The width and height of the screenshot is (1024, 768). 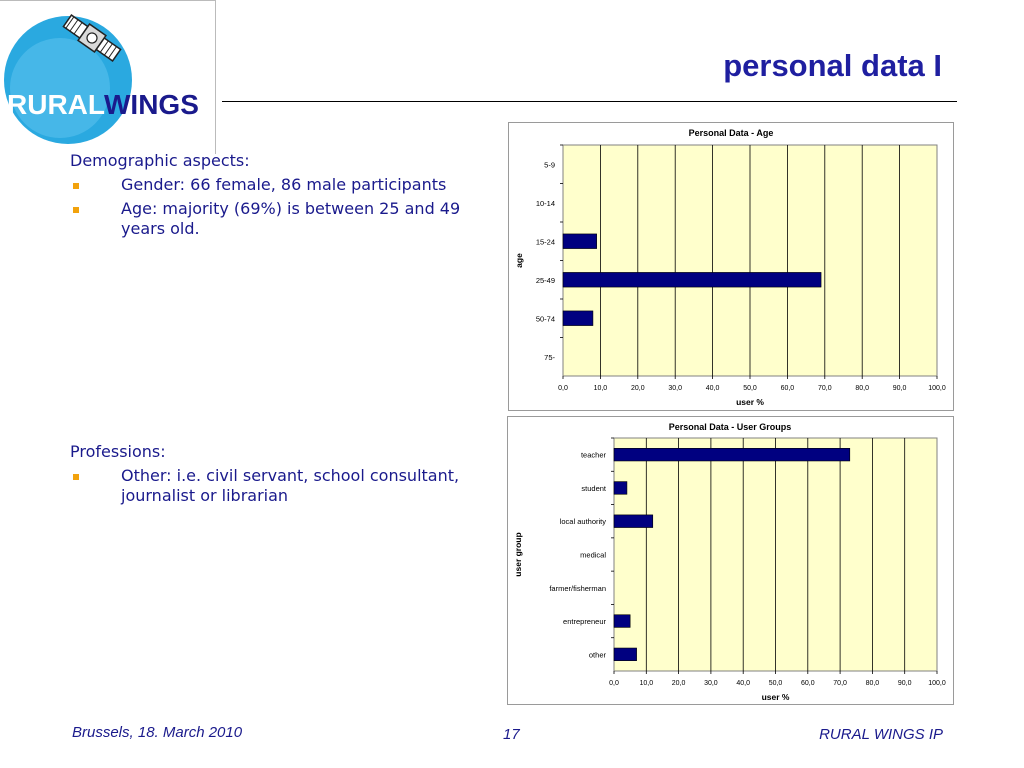 What do you see at coordinates (157, 732) in the screenshot?
I see `footer-date: Brussels, 18. March 2010` at bounding box center [157, 732].